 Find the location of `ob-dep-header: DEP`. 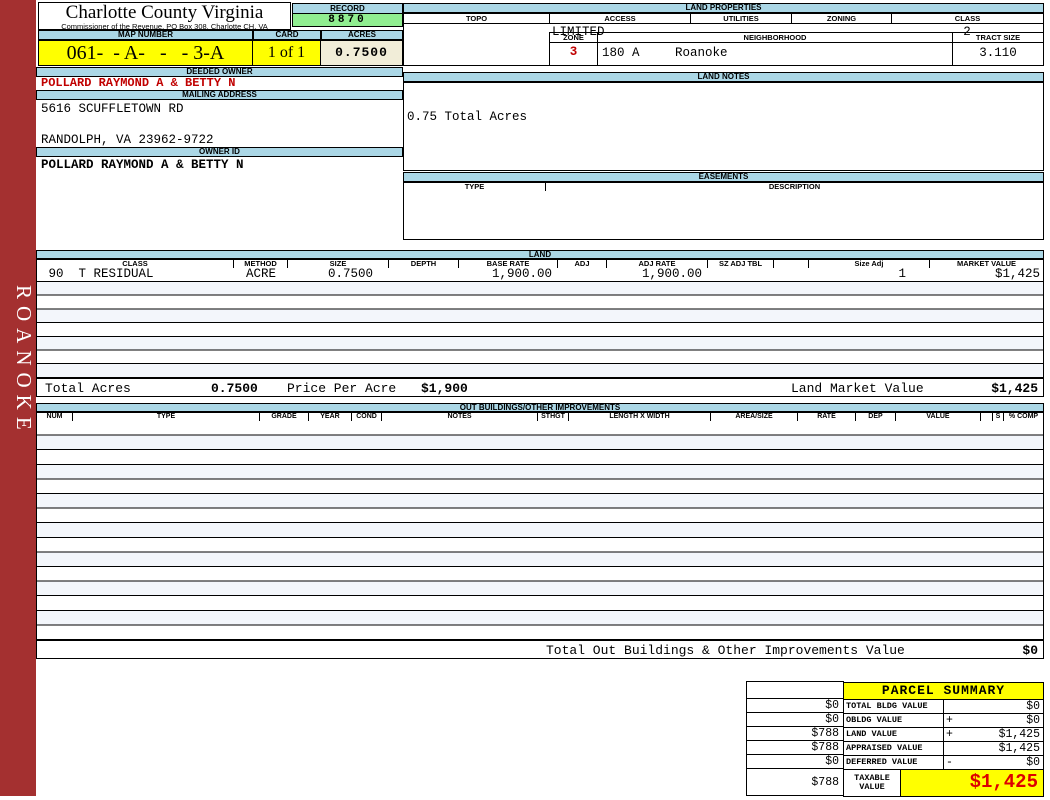

ob-dep-header: DEP is located at coordinates (876, 417).